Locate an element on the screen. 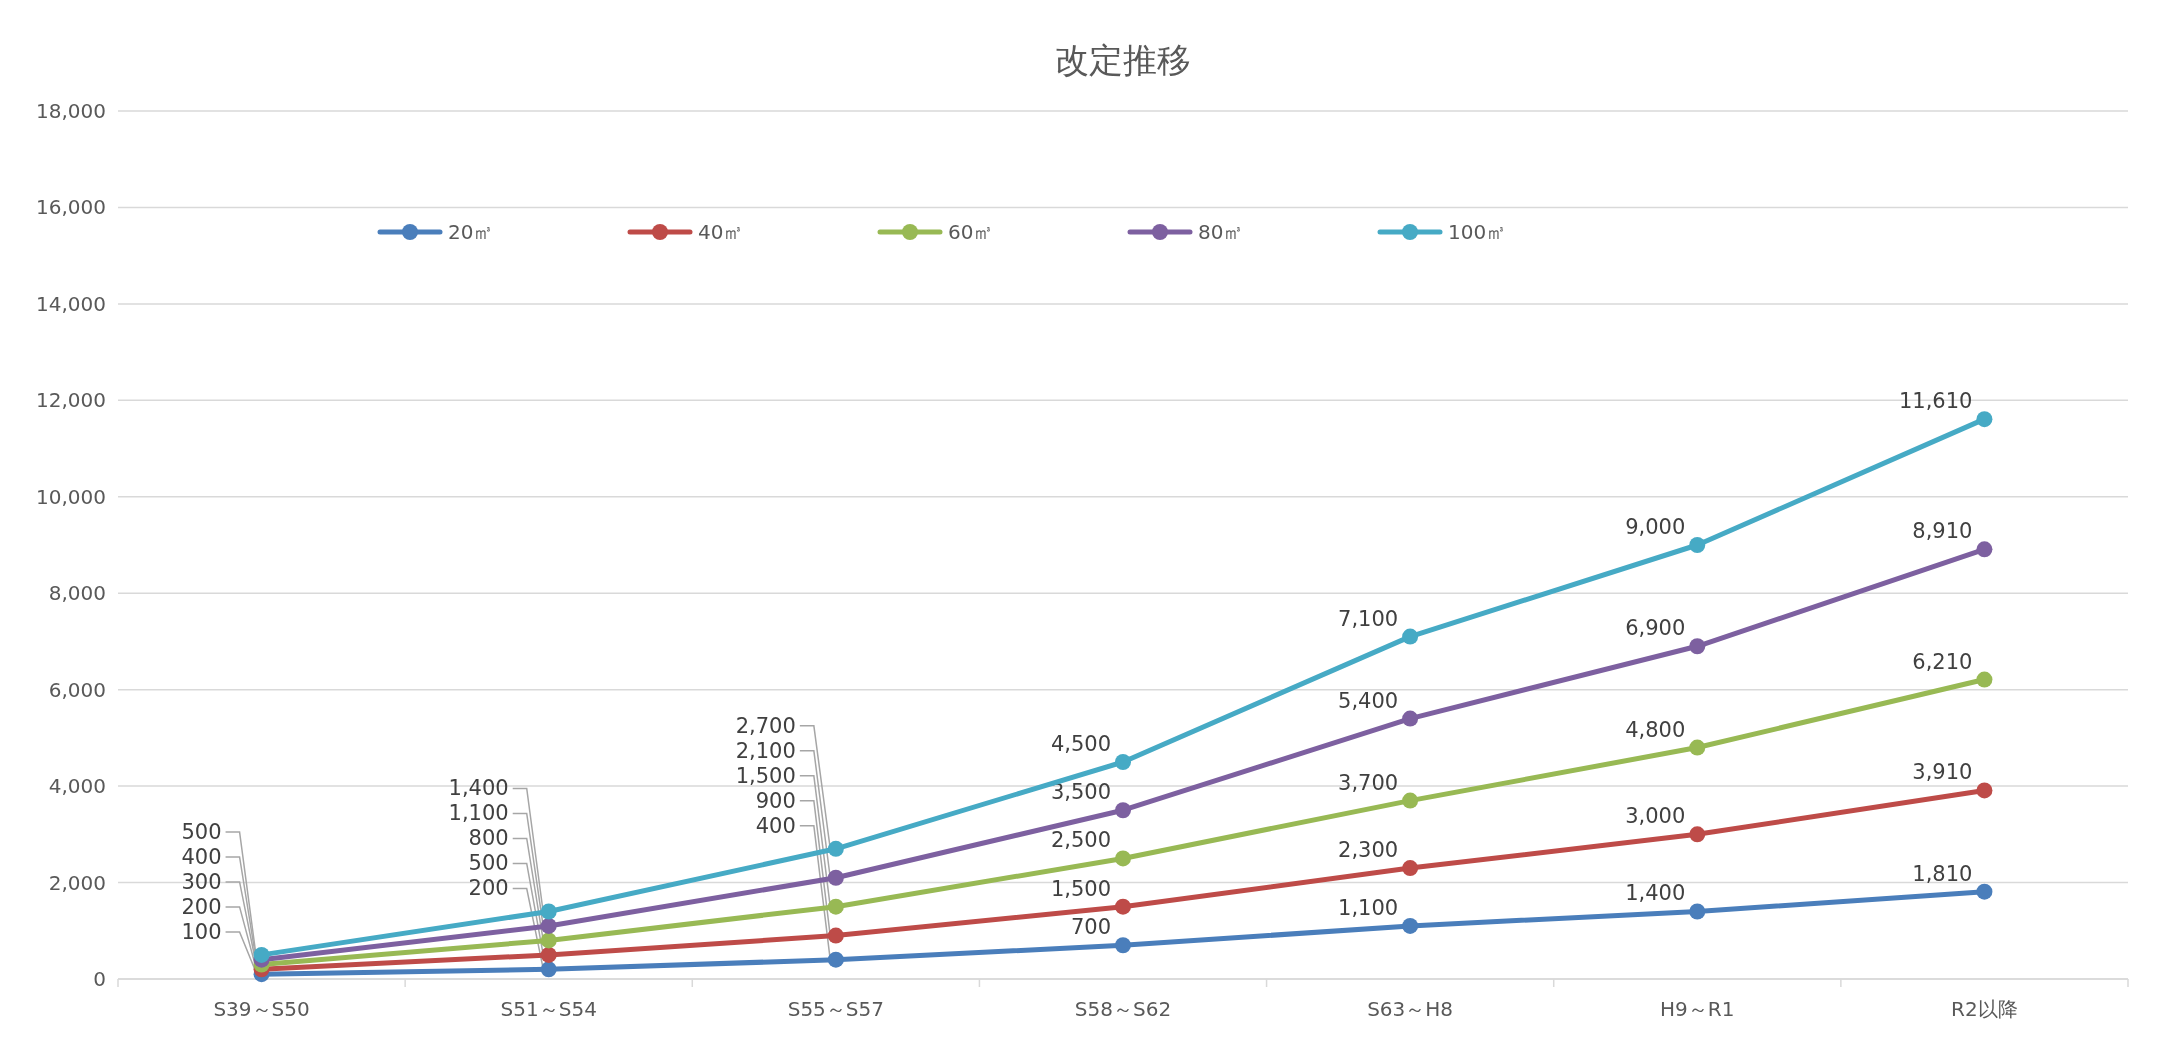  legend-label: 100㎥ is located at coordinates (1477, 232).